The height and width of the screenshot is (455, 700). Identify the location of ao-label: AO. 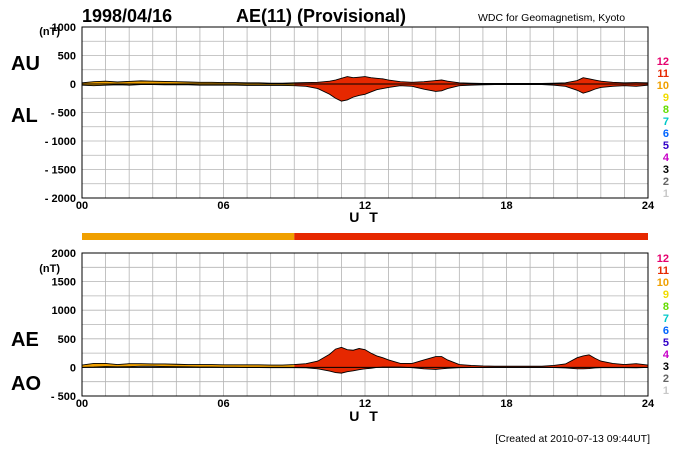
(26, 384).